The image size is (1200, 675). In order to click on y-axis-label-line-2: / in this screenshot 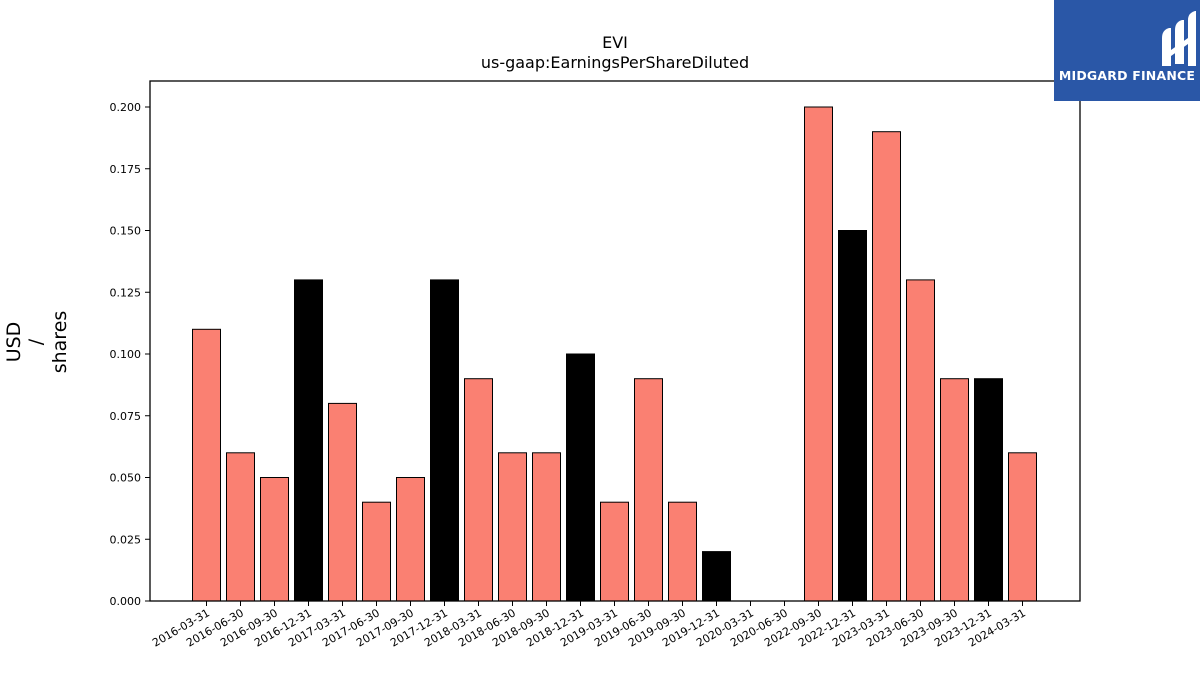, I will do `click(36, 341)`.